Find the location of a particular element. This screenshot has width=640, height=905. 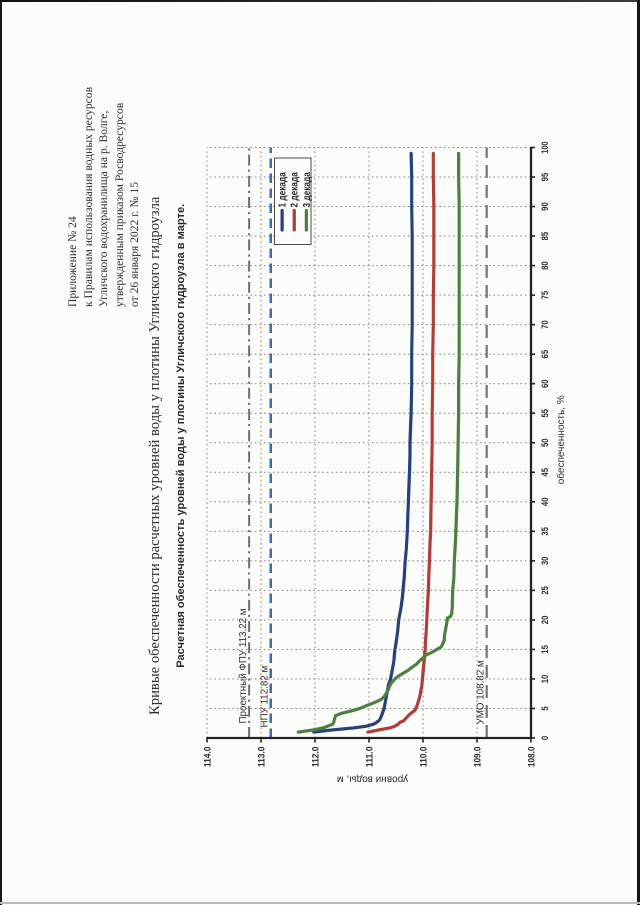

x-tick-label: 0 is located at coordinates (545, 738).